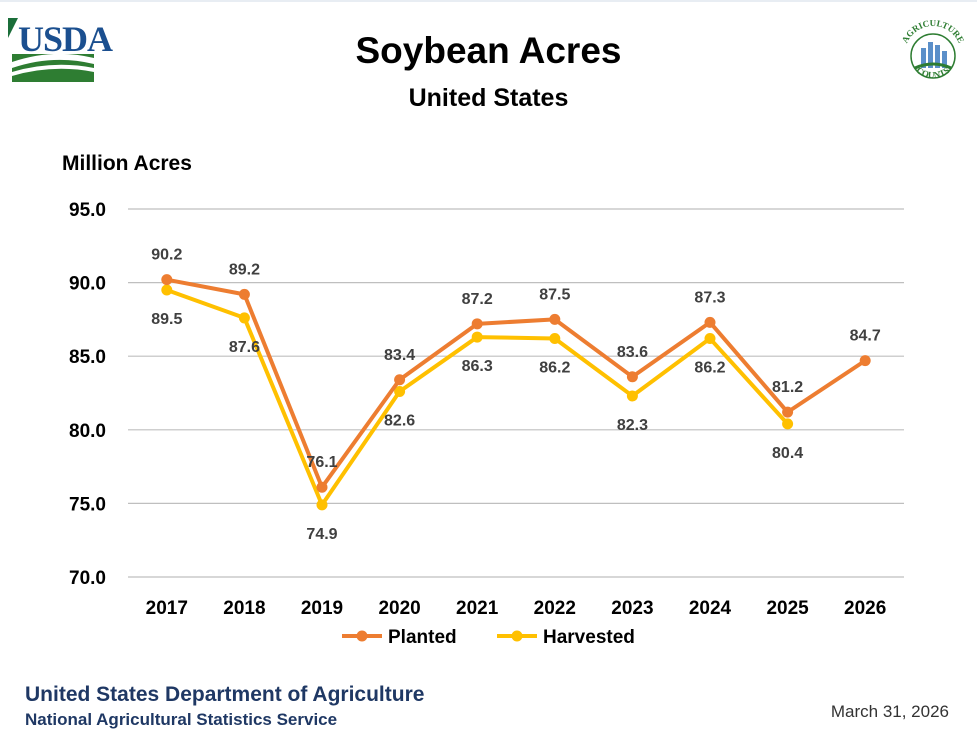  Describe the element at coordinates (488, 1) in the screenshot. I see `top-accent-bar` at that location.